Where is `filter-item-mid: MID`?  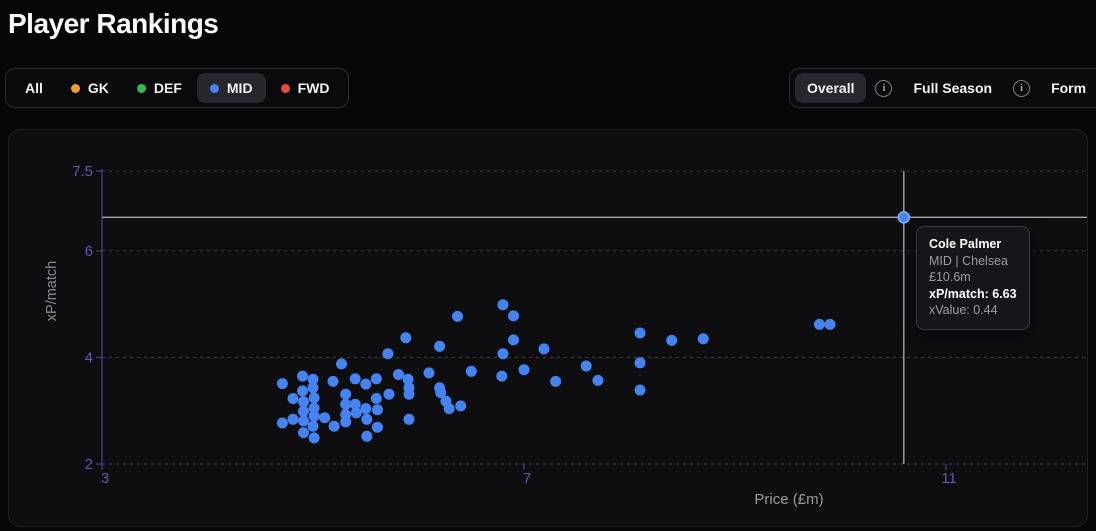 filter-item-mid: MID is located at coordinates (231, 88).